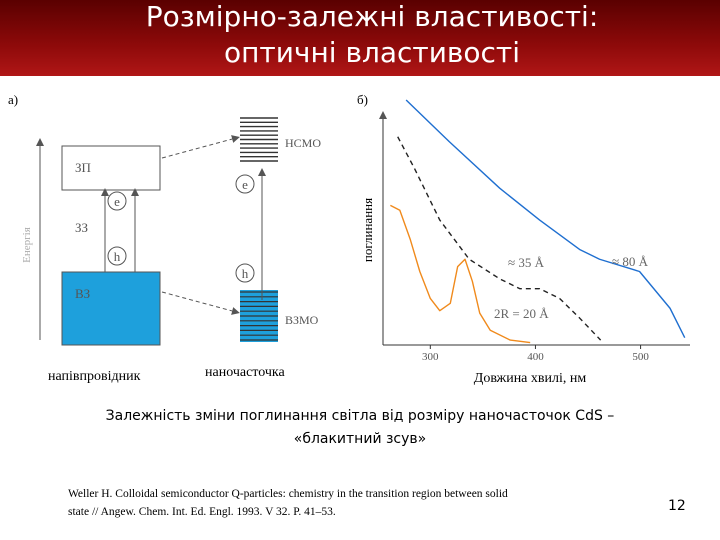 The image size is (720, 540). Describe the element at coordinates (372, 52) in the screenshot. I see `title: оптичні властивості` at that location.